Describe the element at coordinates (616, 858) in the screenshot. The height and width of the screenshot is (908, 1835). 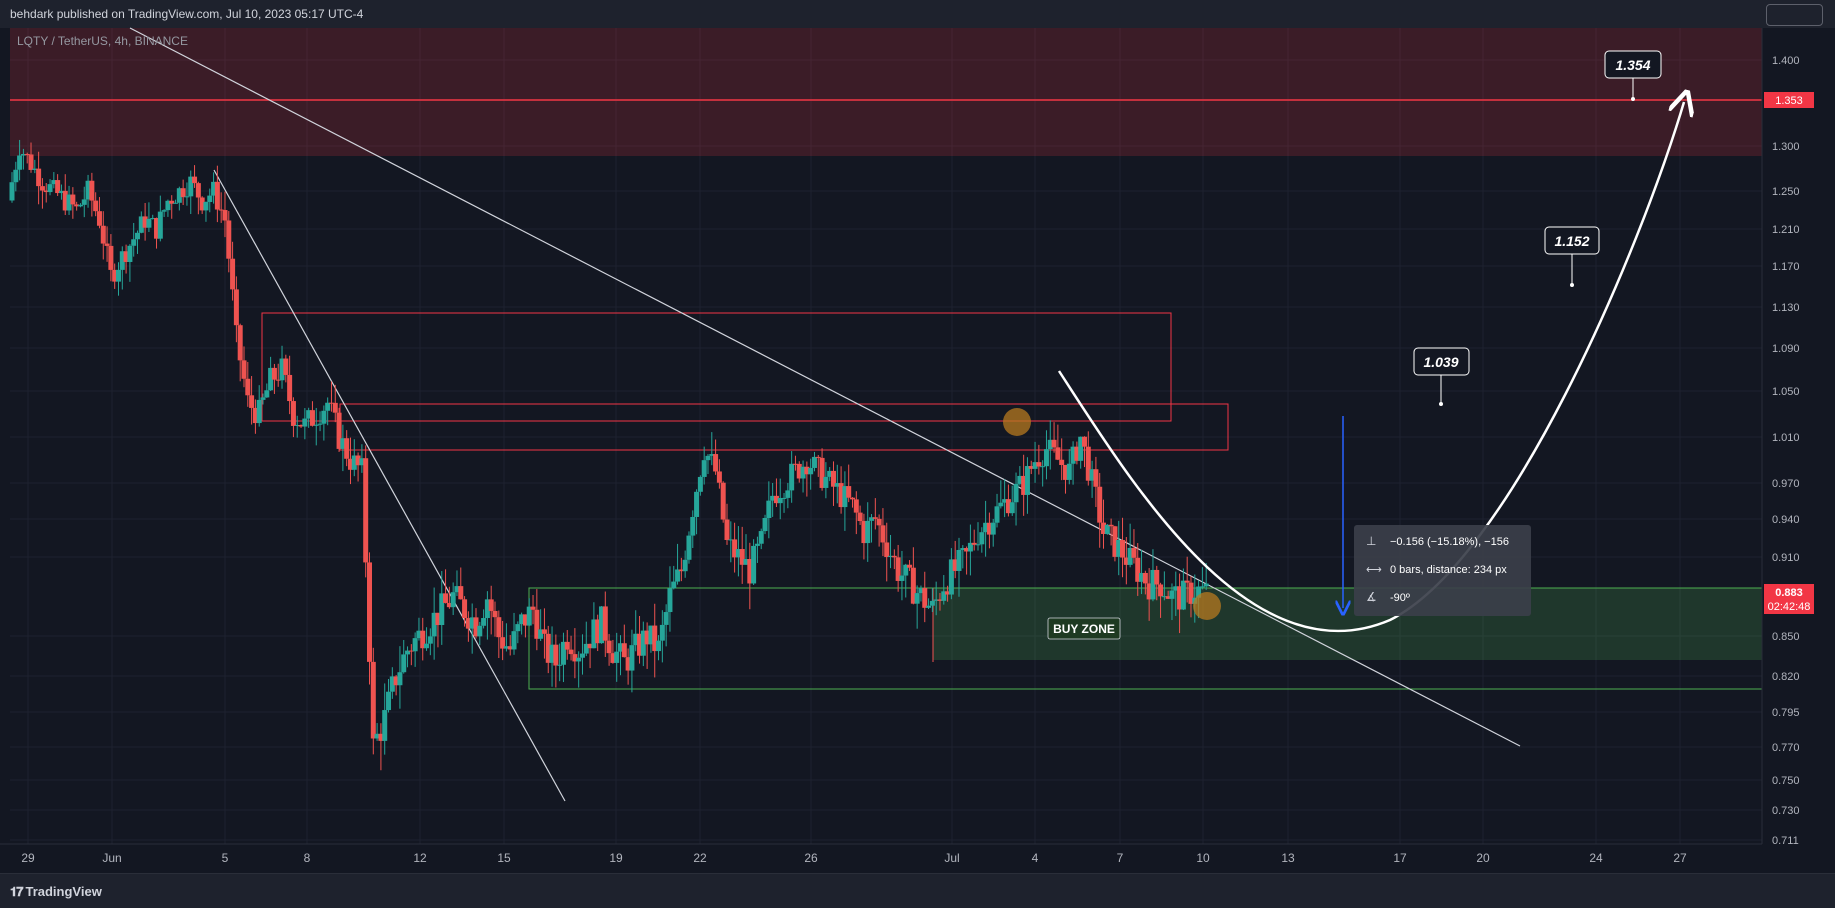
I see `date-tick-label: 19` at that location.